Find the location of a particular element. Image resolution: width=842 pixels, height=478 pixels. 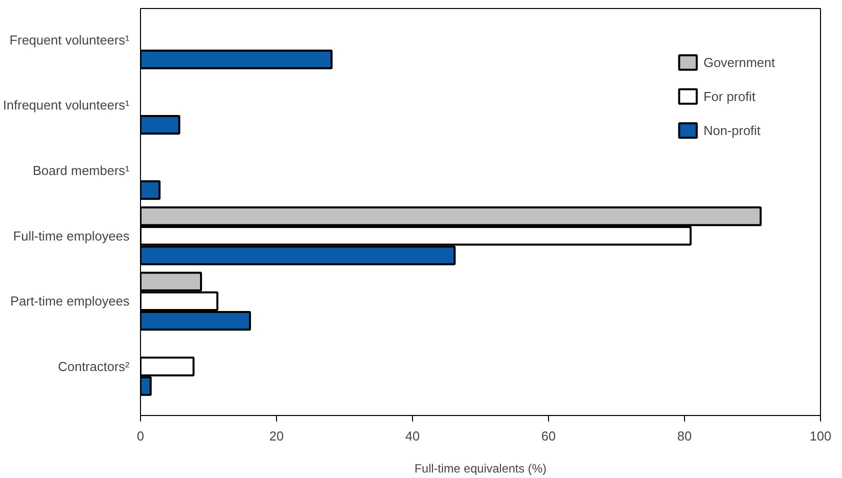

legend-label: Non-profit is located at coordinates (732, 130).